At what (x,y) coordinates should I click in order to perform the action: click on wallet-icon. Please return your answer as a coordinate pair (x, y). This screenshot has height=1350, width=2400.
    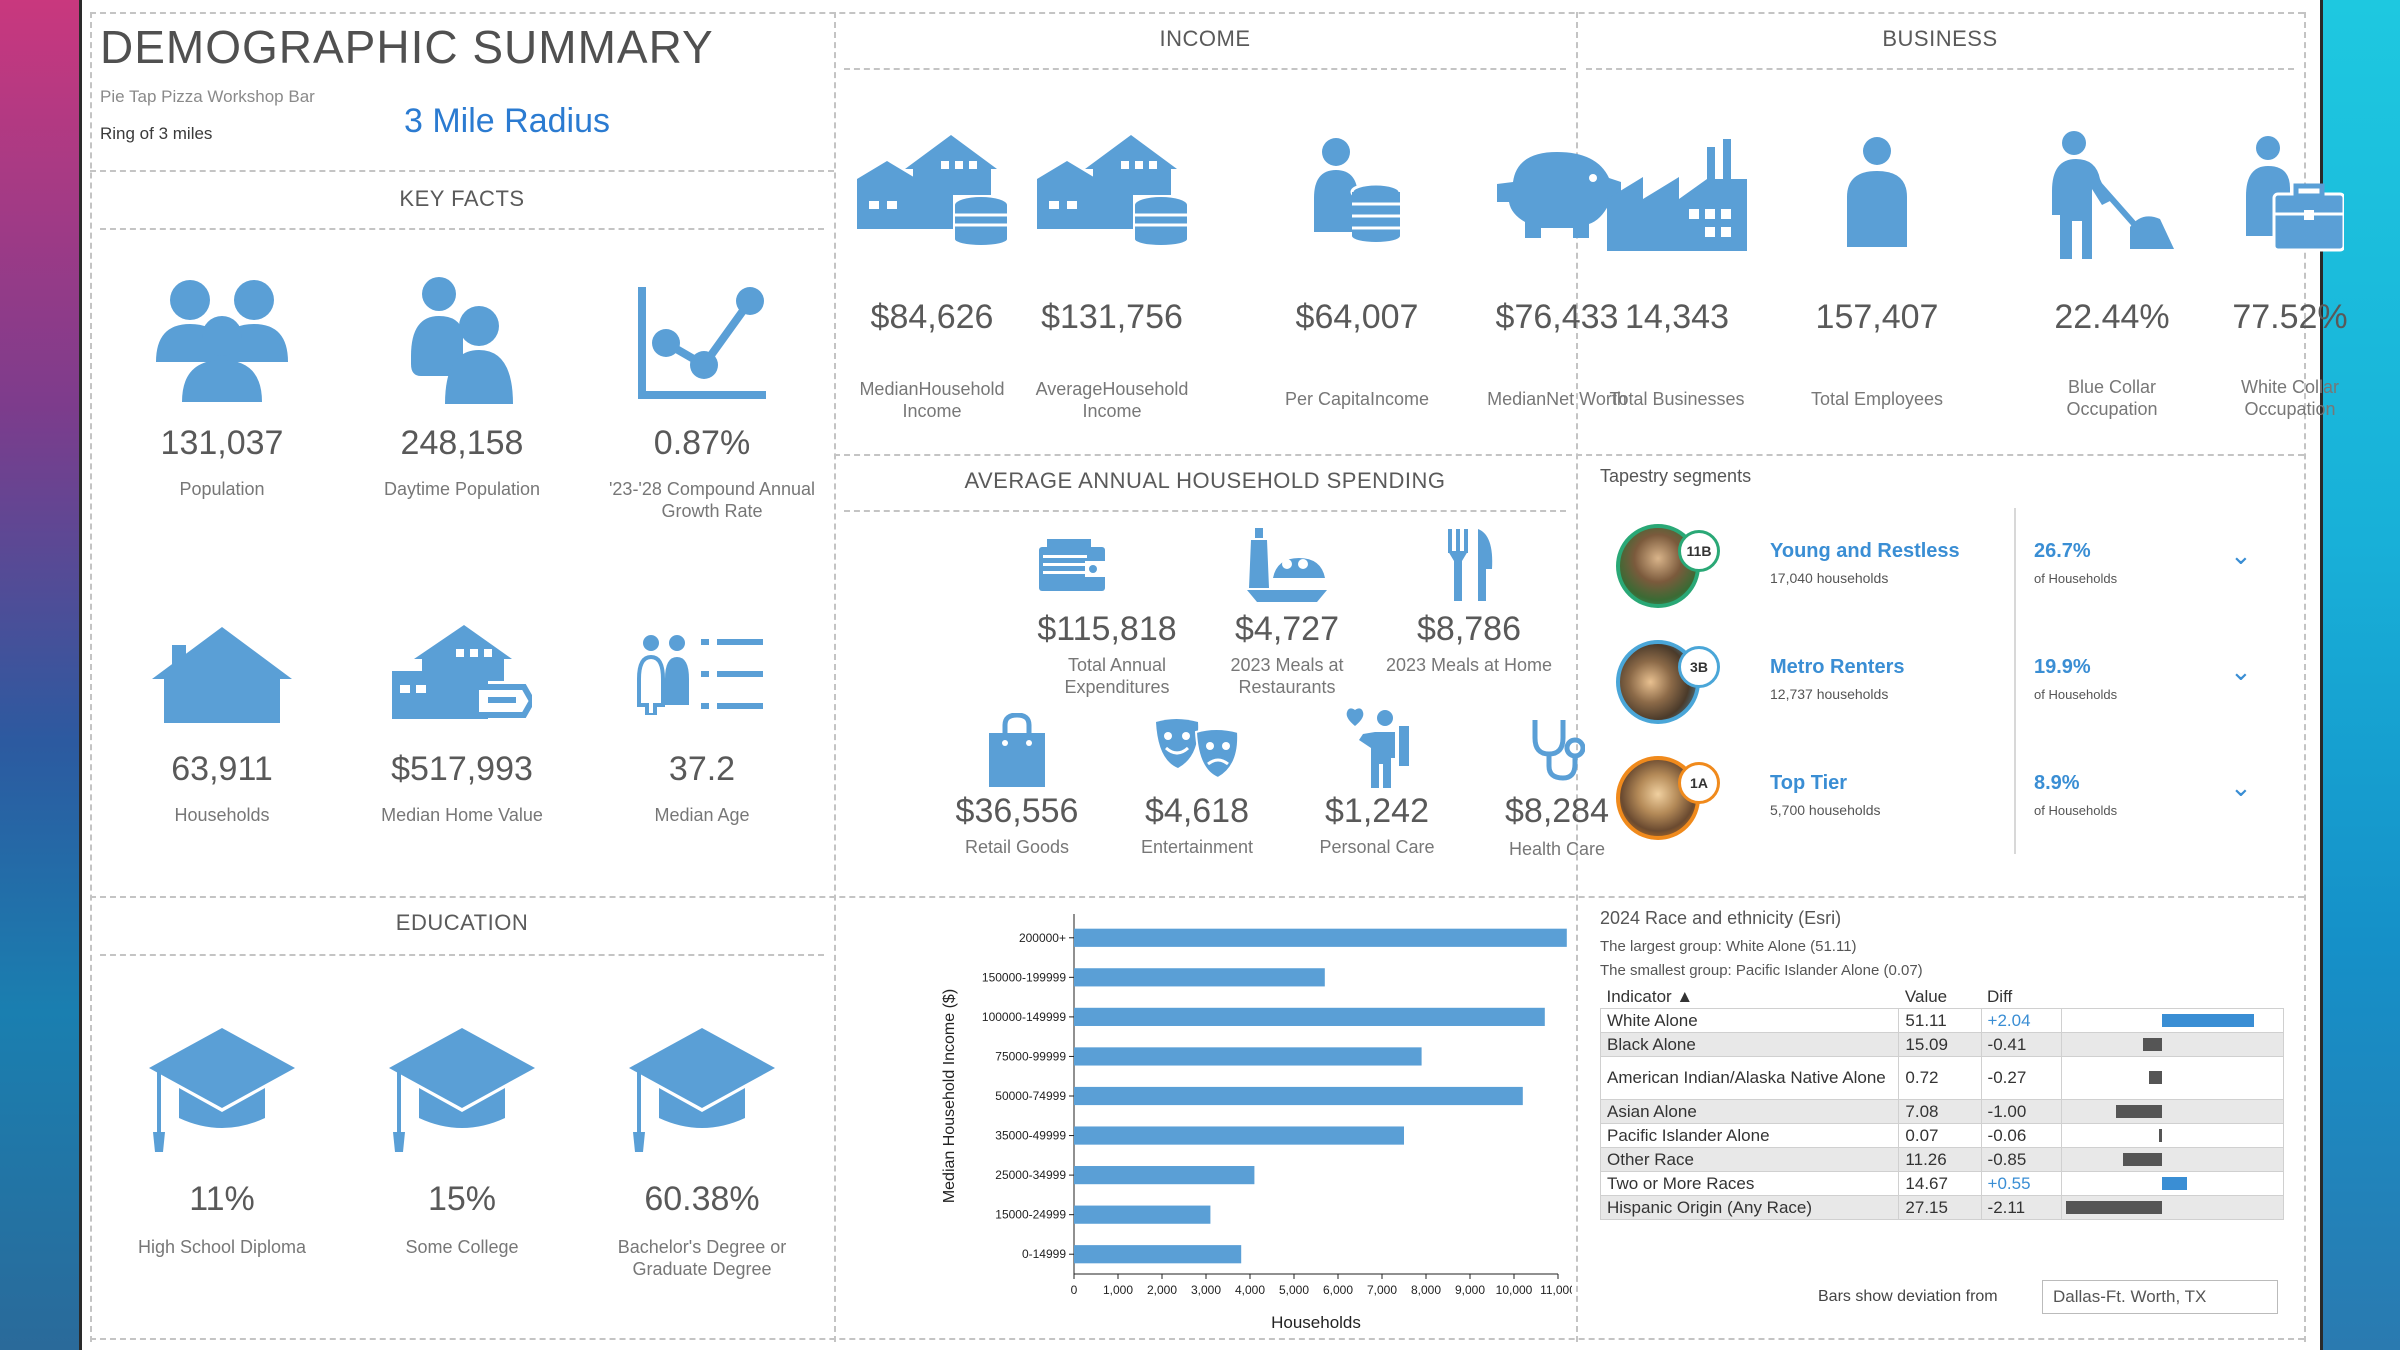
    Looking at the image, I should click on (1072, 565).